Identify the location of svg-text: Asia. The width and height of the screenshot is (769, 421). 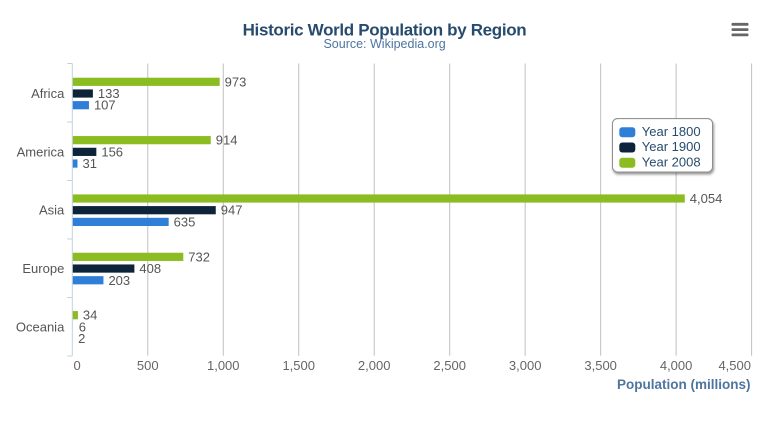
(52, 210).